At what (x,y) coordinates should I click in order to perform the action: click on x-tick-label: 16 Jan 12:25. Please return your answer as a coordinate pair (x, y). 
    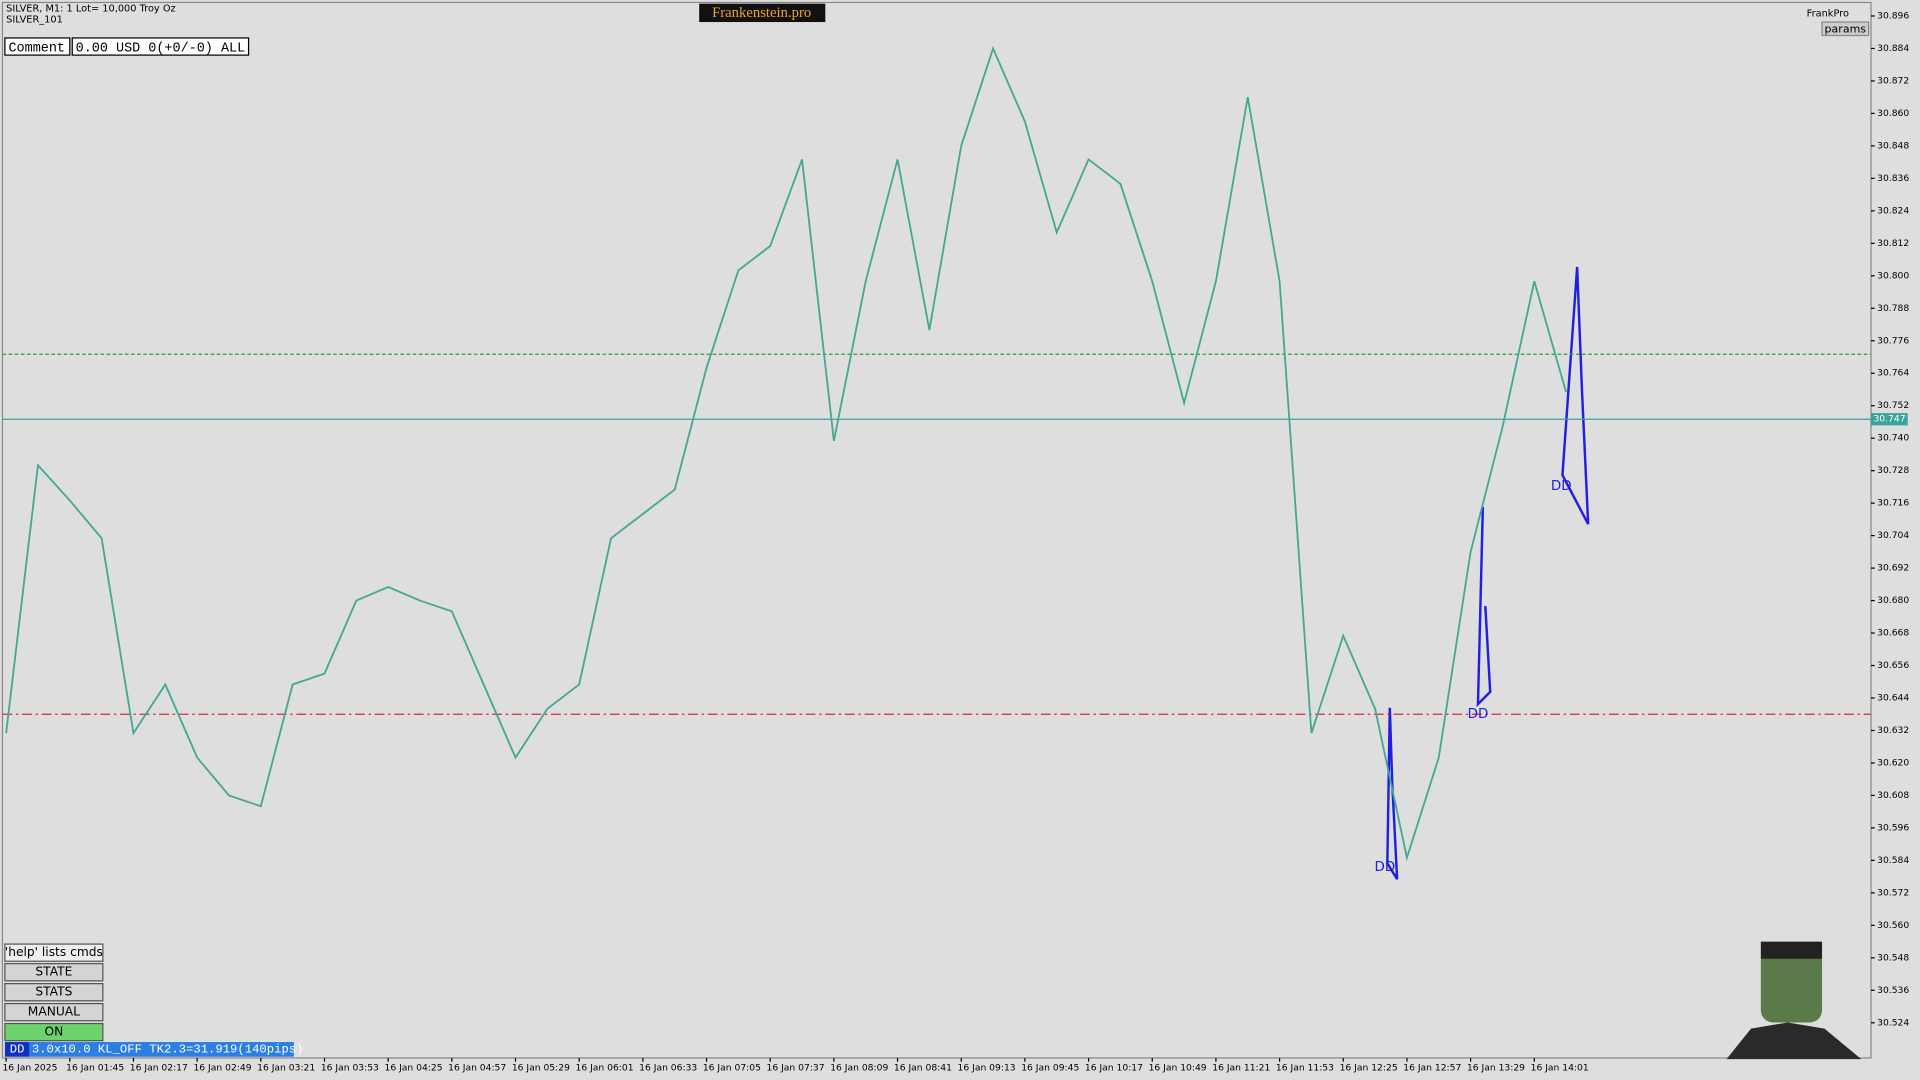
    Looking at the image, I should click on (1369, 1067).